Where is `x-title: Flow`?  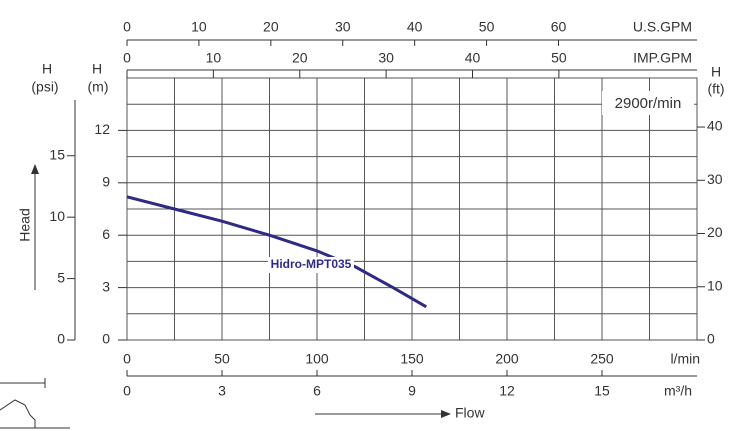 x-title: Flow is located at coordinates (470, 413).